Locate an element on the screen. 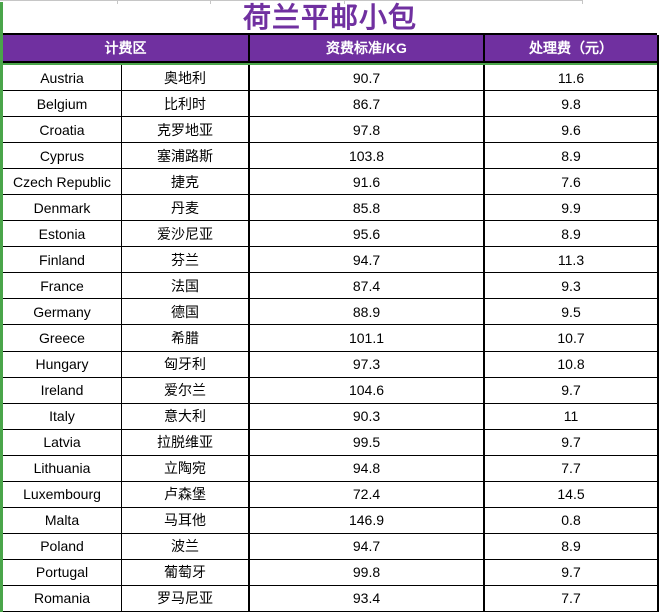 The width and height of the screenshot is (660, 612). header-rate-per-kg: 资费标准/KG is located at coordinates (367, 48).